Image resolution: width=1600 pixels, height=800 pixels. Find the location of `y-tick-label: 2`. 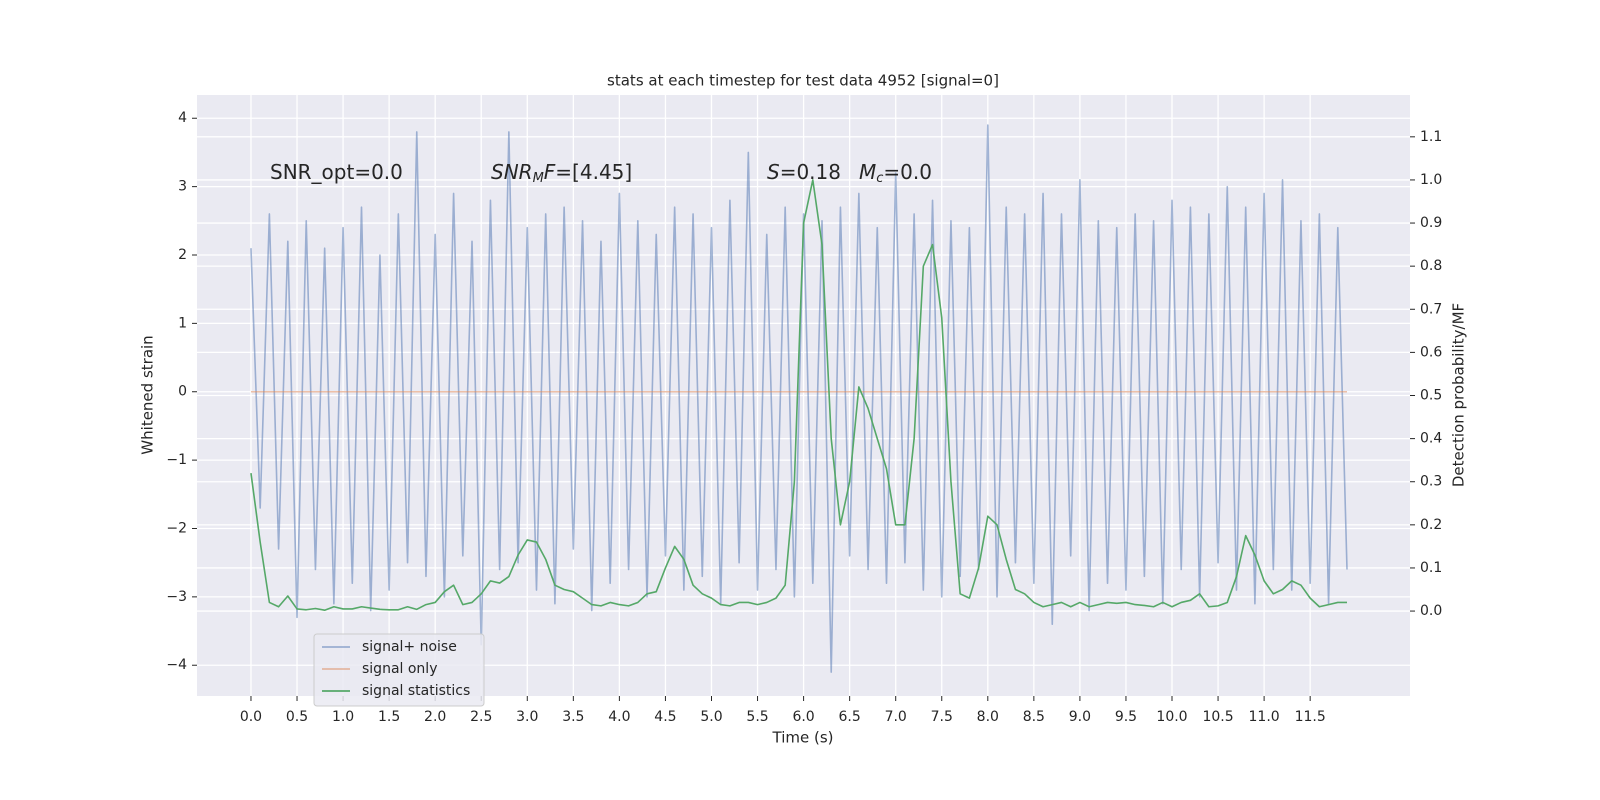

y-tick-label: 2 is located at coordinates (182, 255).